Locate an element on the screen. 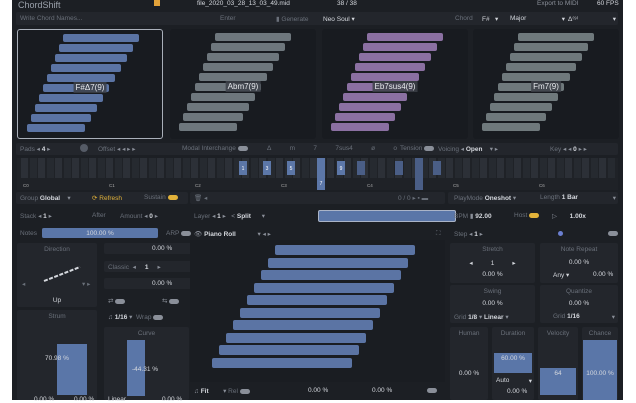  step-value: 1 is located at coordinates (476, 234).